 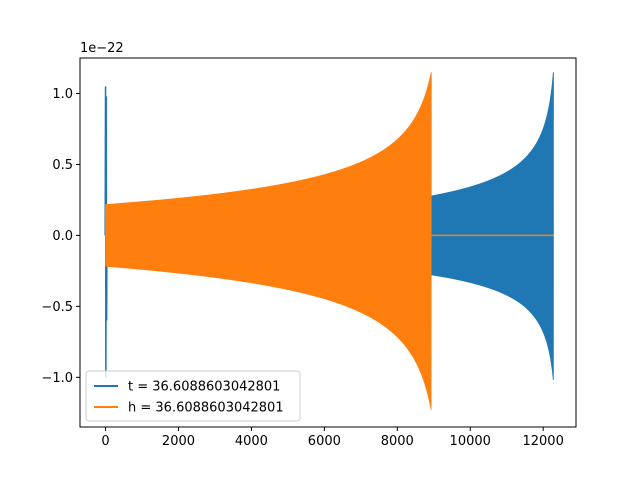 What do you see at coordinates (102, 48) in the screenshot?
I see `y-scale-label: 1e−22` at bounding box center [102, 48].